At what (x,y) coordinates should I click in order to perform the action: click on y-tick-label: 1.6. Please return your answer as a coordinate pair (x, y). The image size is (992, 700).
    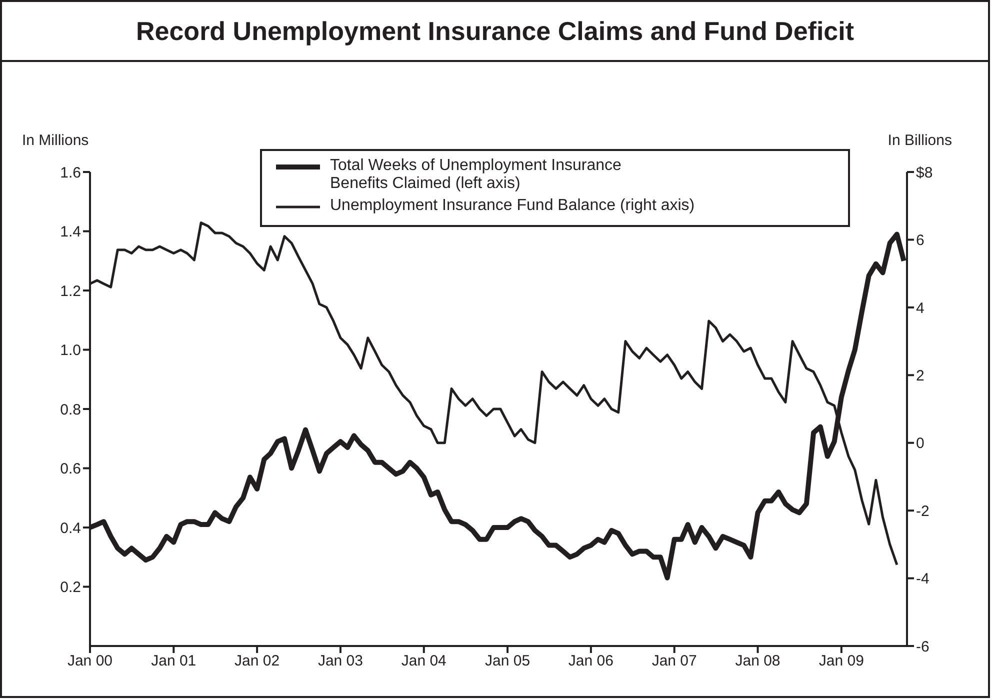
    Looking at the image, I should click on (70, 173).